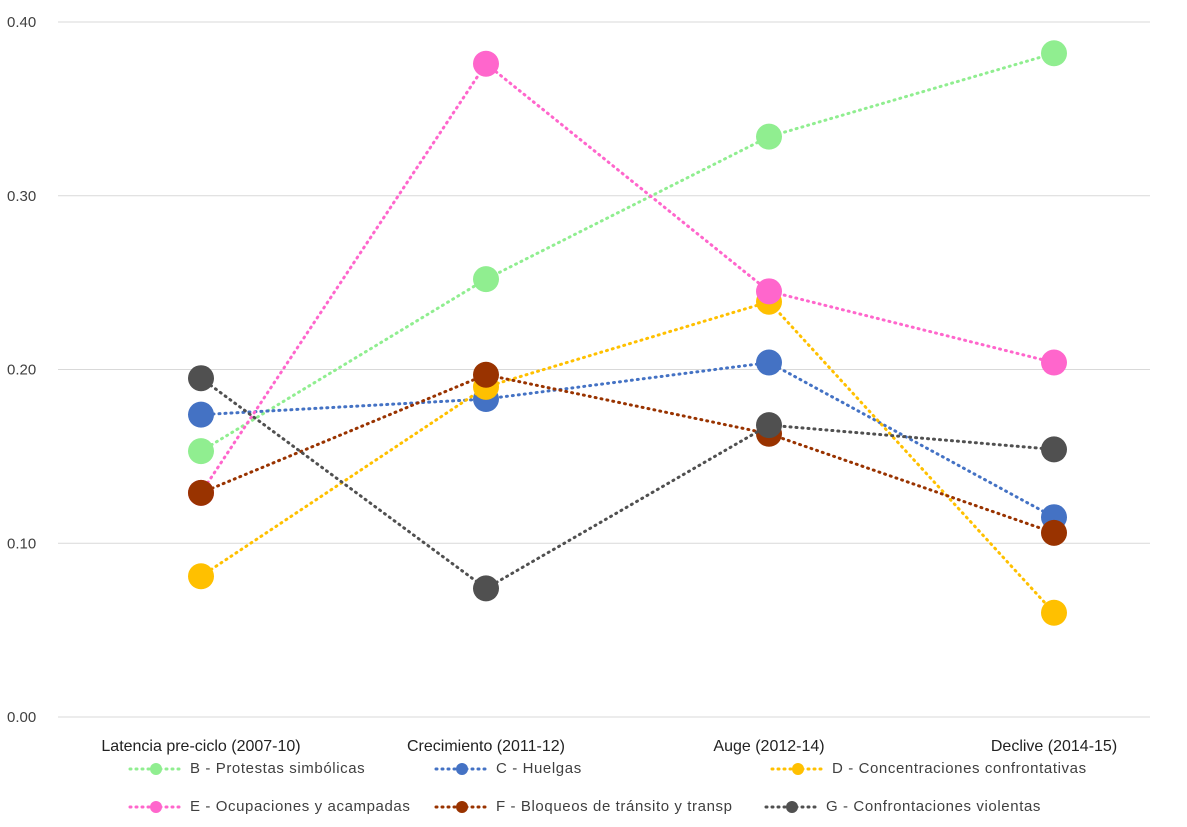  Describe the element at coordinates (21, 543) in the screenshot. I see `y-tick-label: 0.10` at that location.